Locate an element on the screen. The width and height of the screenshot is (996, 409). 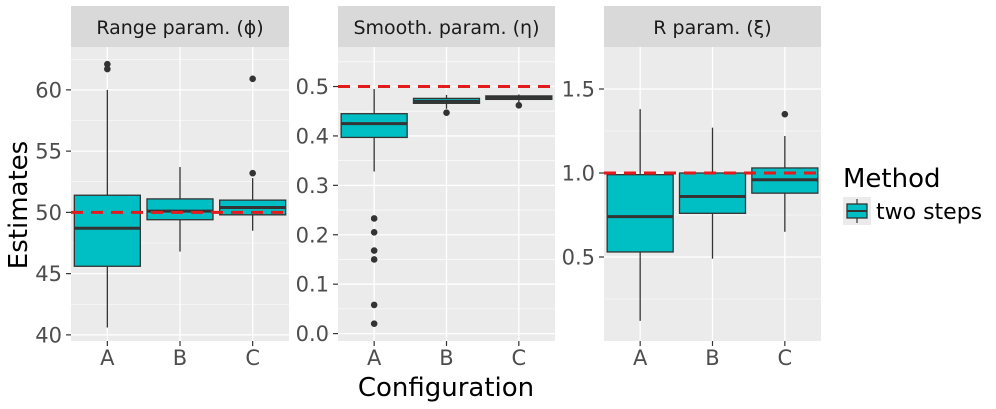
y-tick-label: 0.1 is located at coordinates (312, 285).